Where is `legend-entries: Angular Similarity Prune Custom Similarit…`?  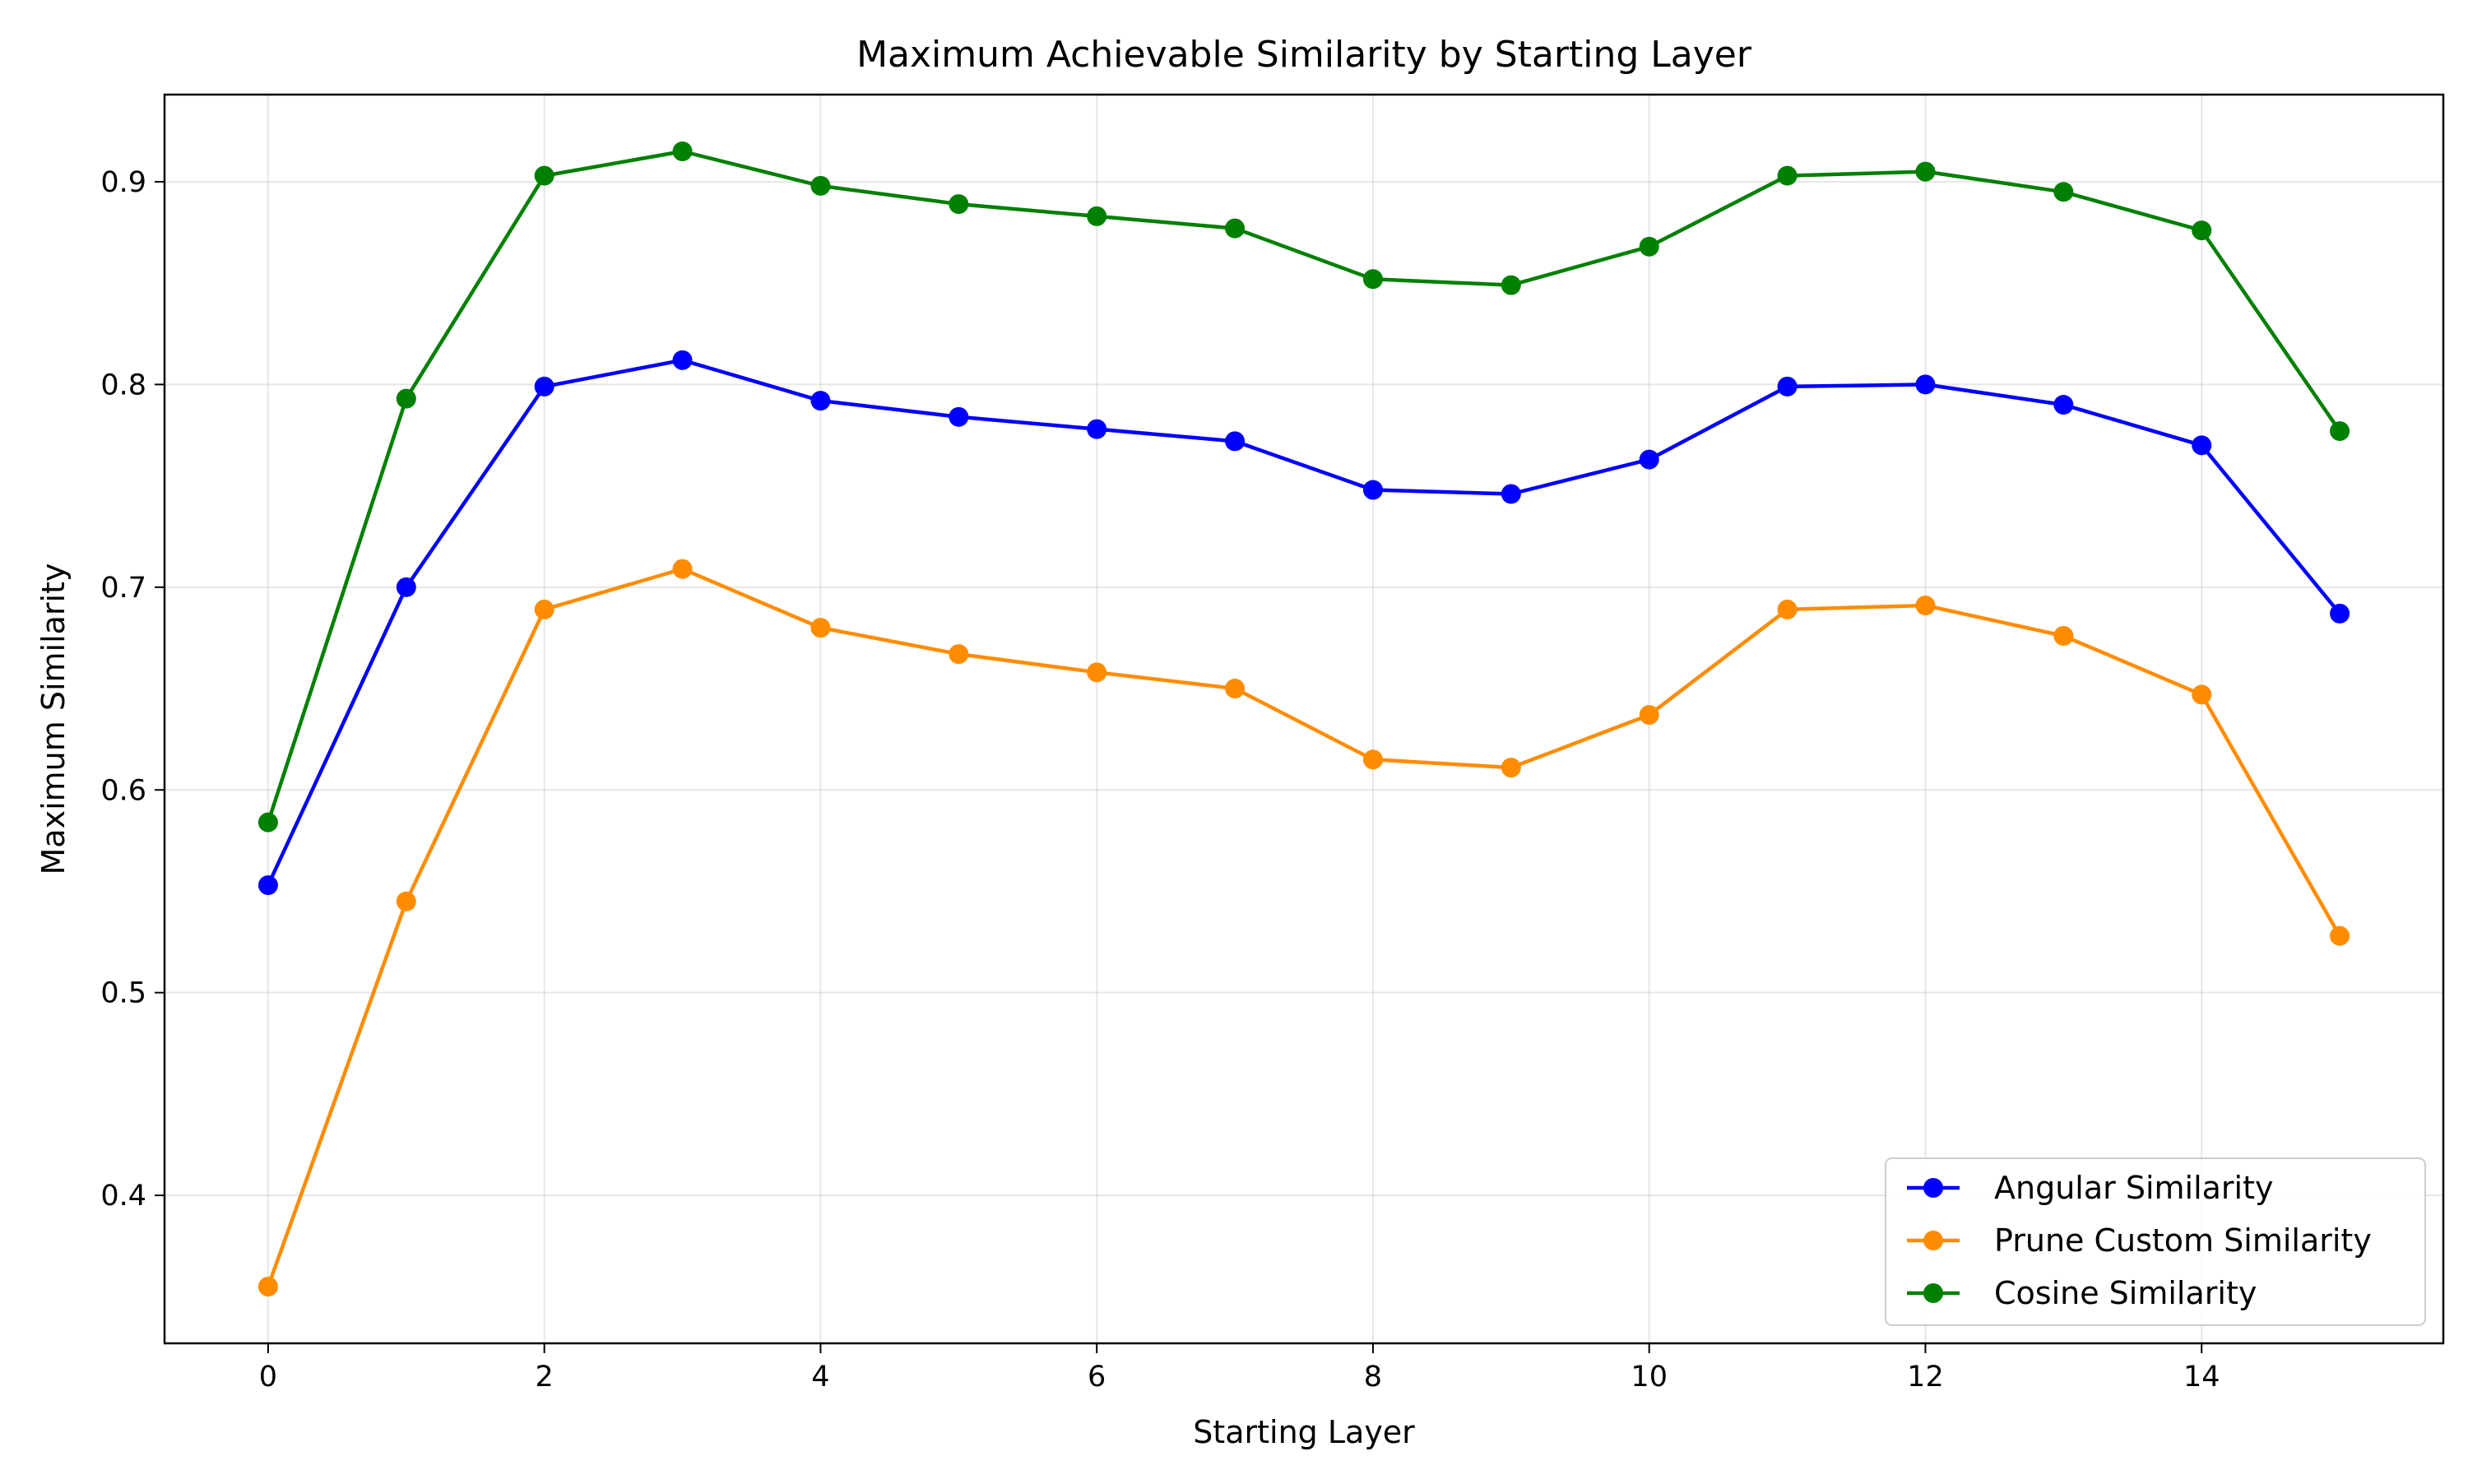
legend-entries: Angular Similarity Prune Custom Similarit… is located at coordinates (2139, 1240).